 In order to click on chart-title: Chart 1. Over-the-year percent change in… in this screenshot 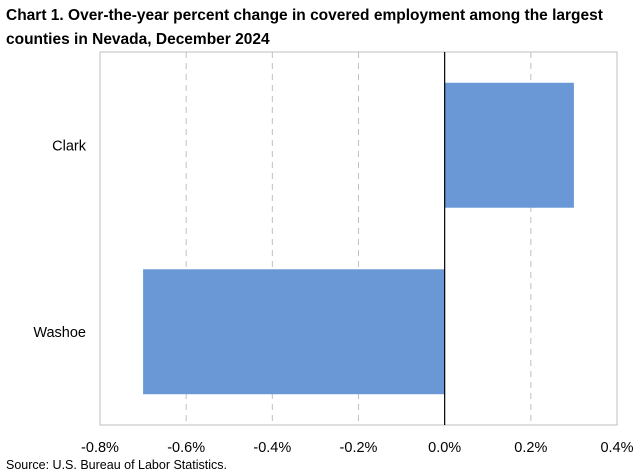, I will do `click(304, 27)`.